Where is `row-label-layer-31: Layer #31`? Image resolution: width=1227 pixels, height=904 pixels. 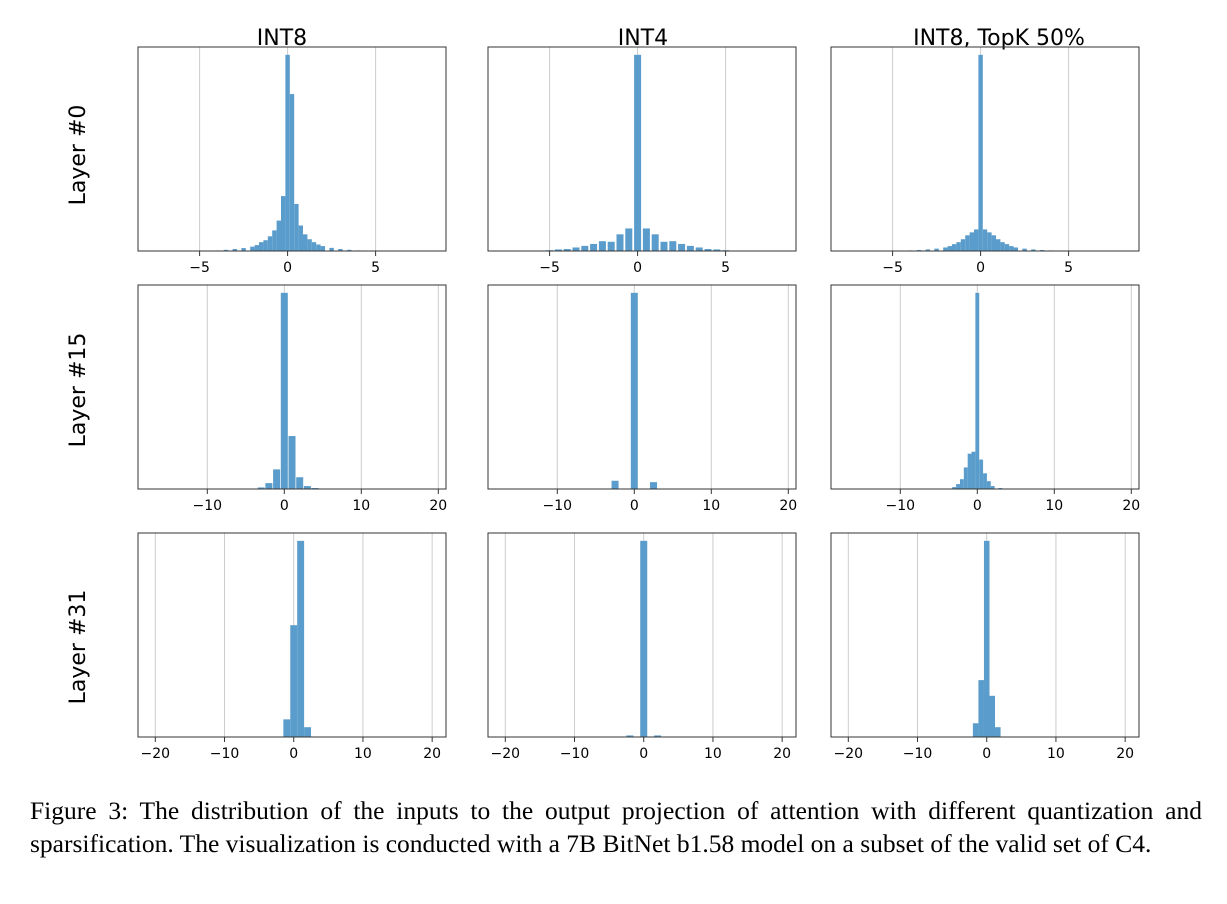
row-label-layer-31: Layer #31 is located at coordinates (78, 647).